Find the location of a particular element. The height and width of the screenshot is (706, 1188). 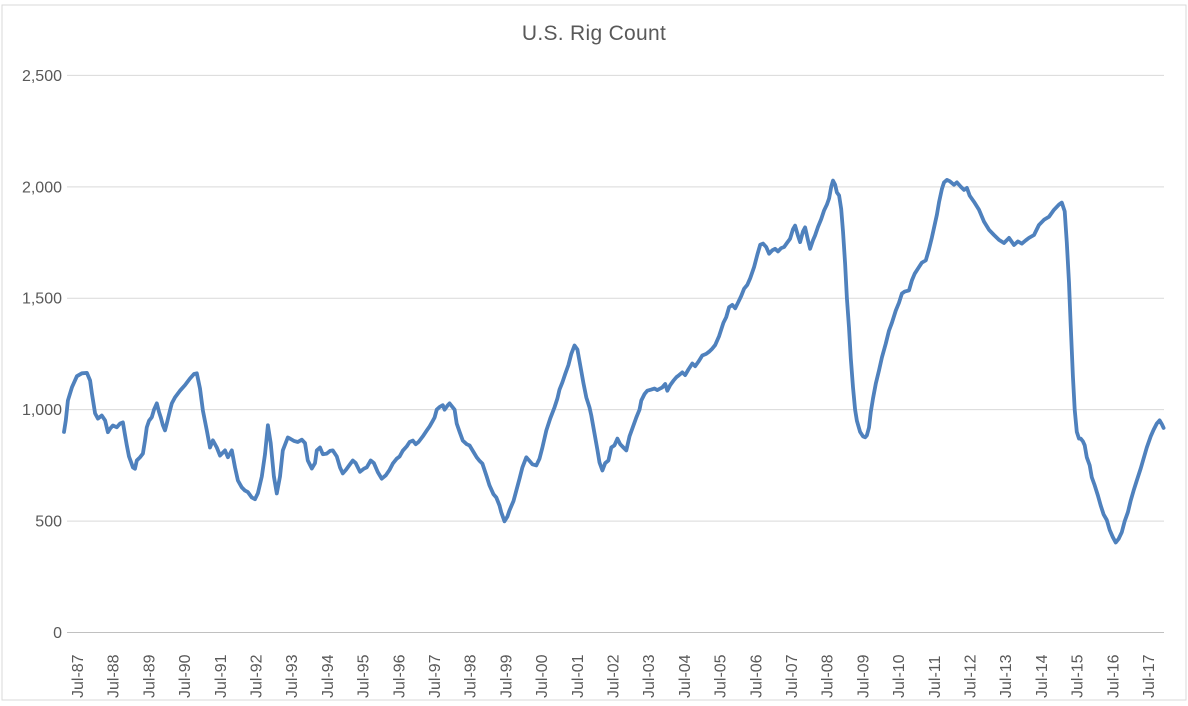

x-axis-tick-label: Jul-95 is located at coordinates (364, 676).